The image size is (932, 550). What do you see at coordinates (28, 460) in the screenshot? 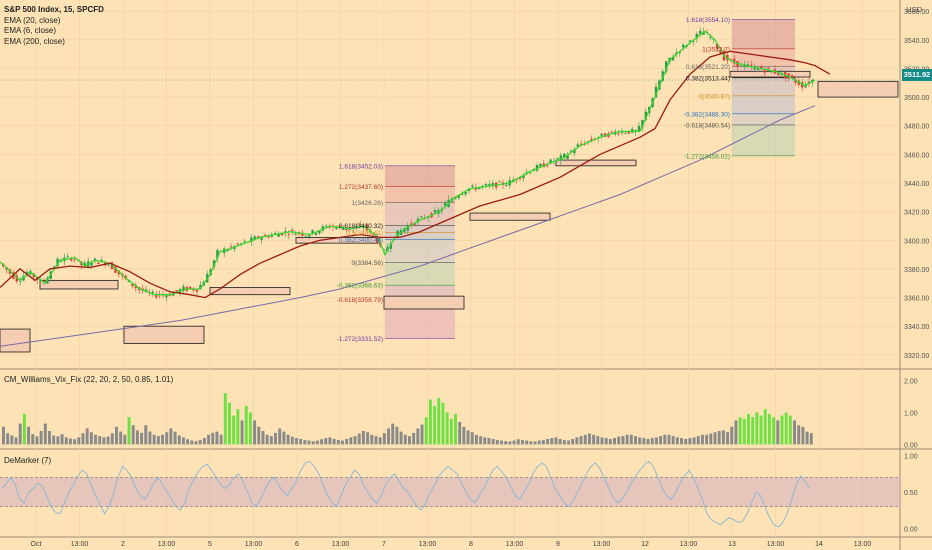
I see `demarker-title: DeMarker (7)` at bounding box center [28, 460].